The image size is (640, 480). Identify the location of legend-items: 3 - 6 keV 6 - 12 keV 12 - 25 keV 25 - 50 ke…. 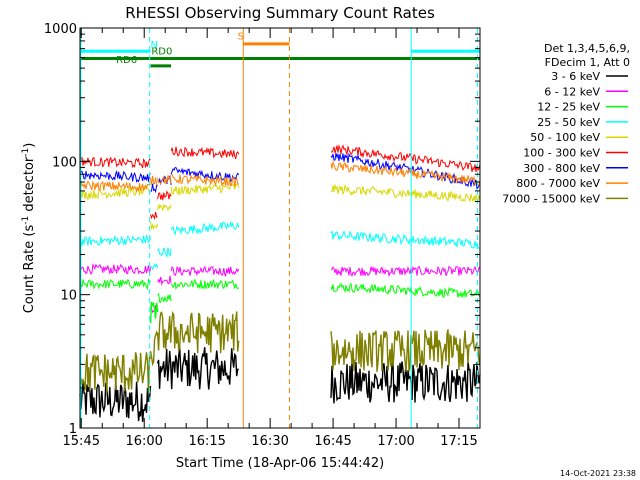
(565, 137).